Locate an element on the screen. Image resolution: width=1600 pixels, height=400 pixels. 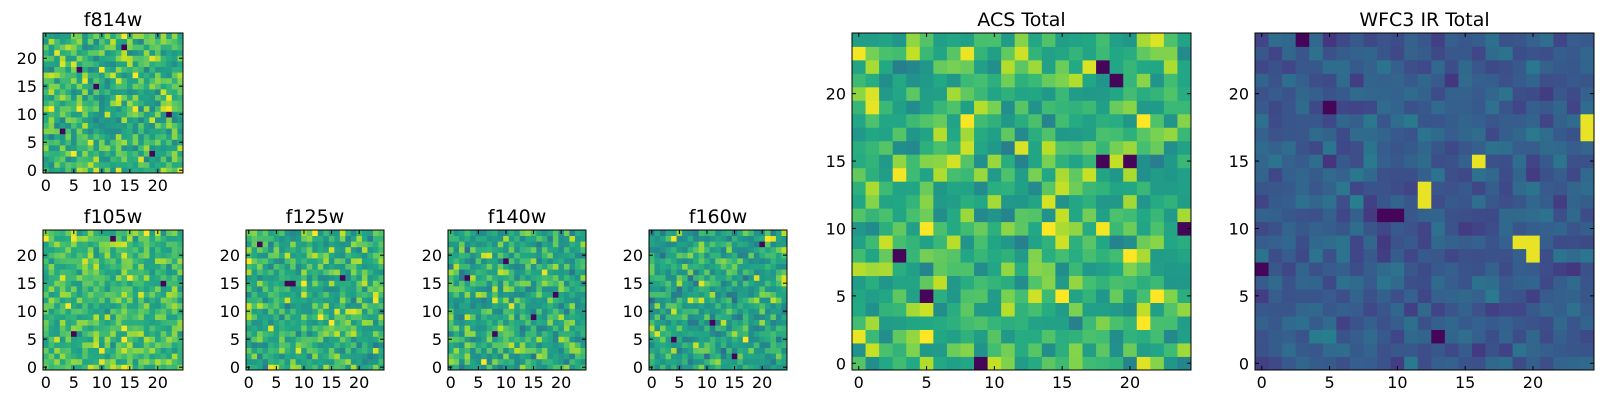
y-tick-label: 0 is located at coordinates (32, 170).